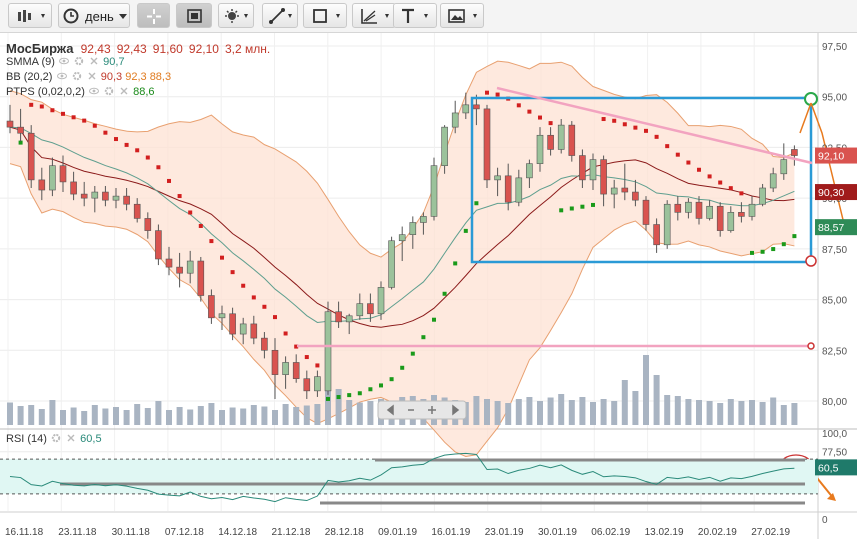  I want to click on shape-tool-icon, so click(326, 16).